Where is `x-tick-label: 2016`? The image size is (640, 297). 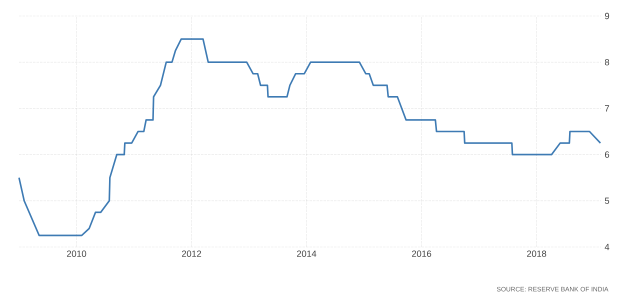
x-tick-label: 2016 is located at coordinates (422, 253).